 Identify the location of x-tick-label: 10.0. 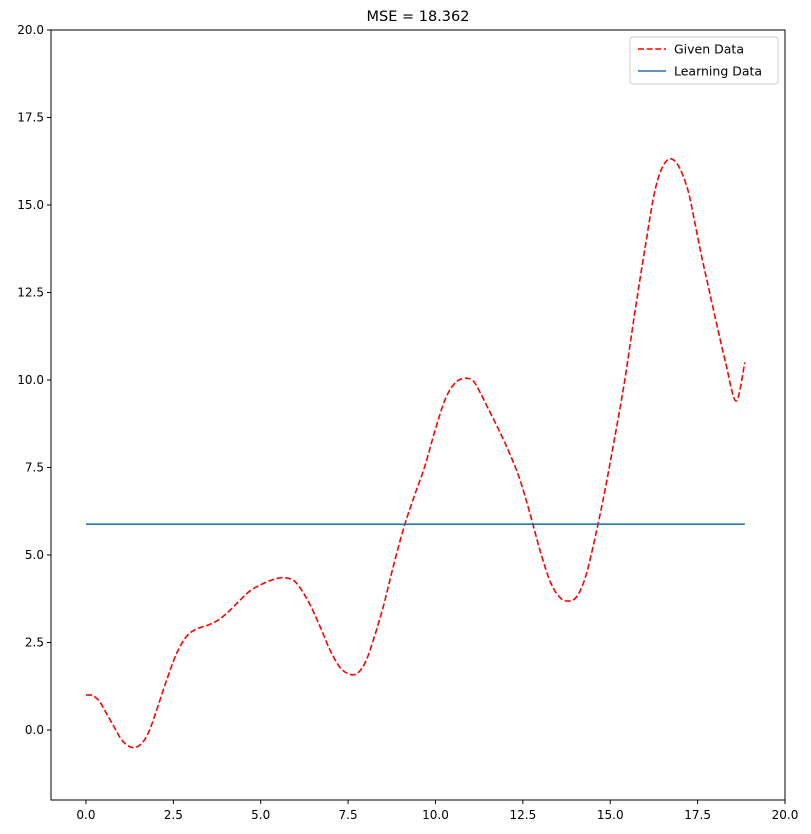
(435, 815).